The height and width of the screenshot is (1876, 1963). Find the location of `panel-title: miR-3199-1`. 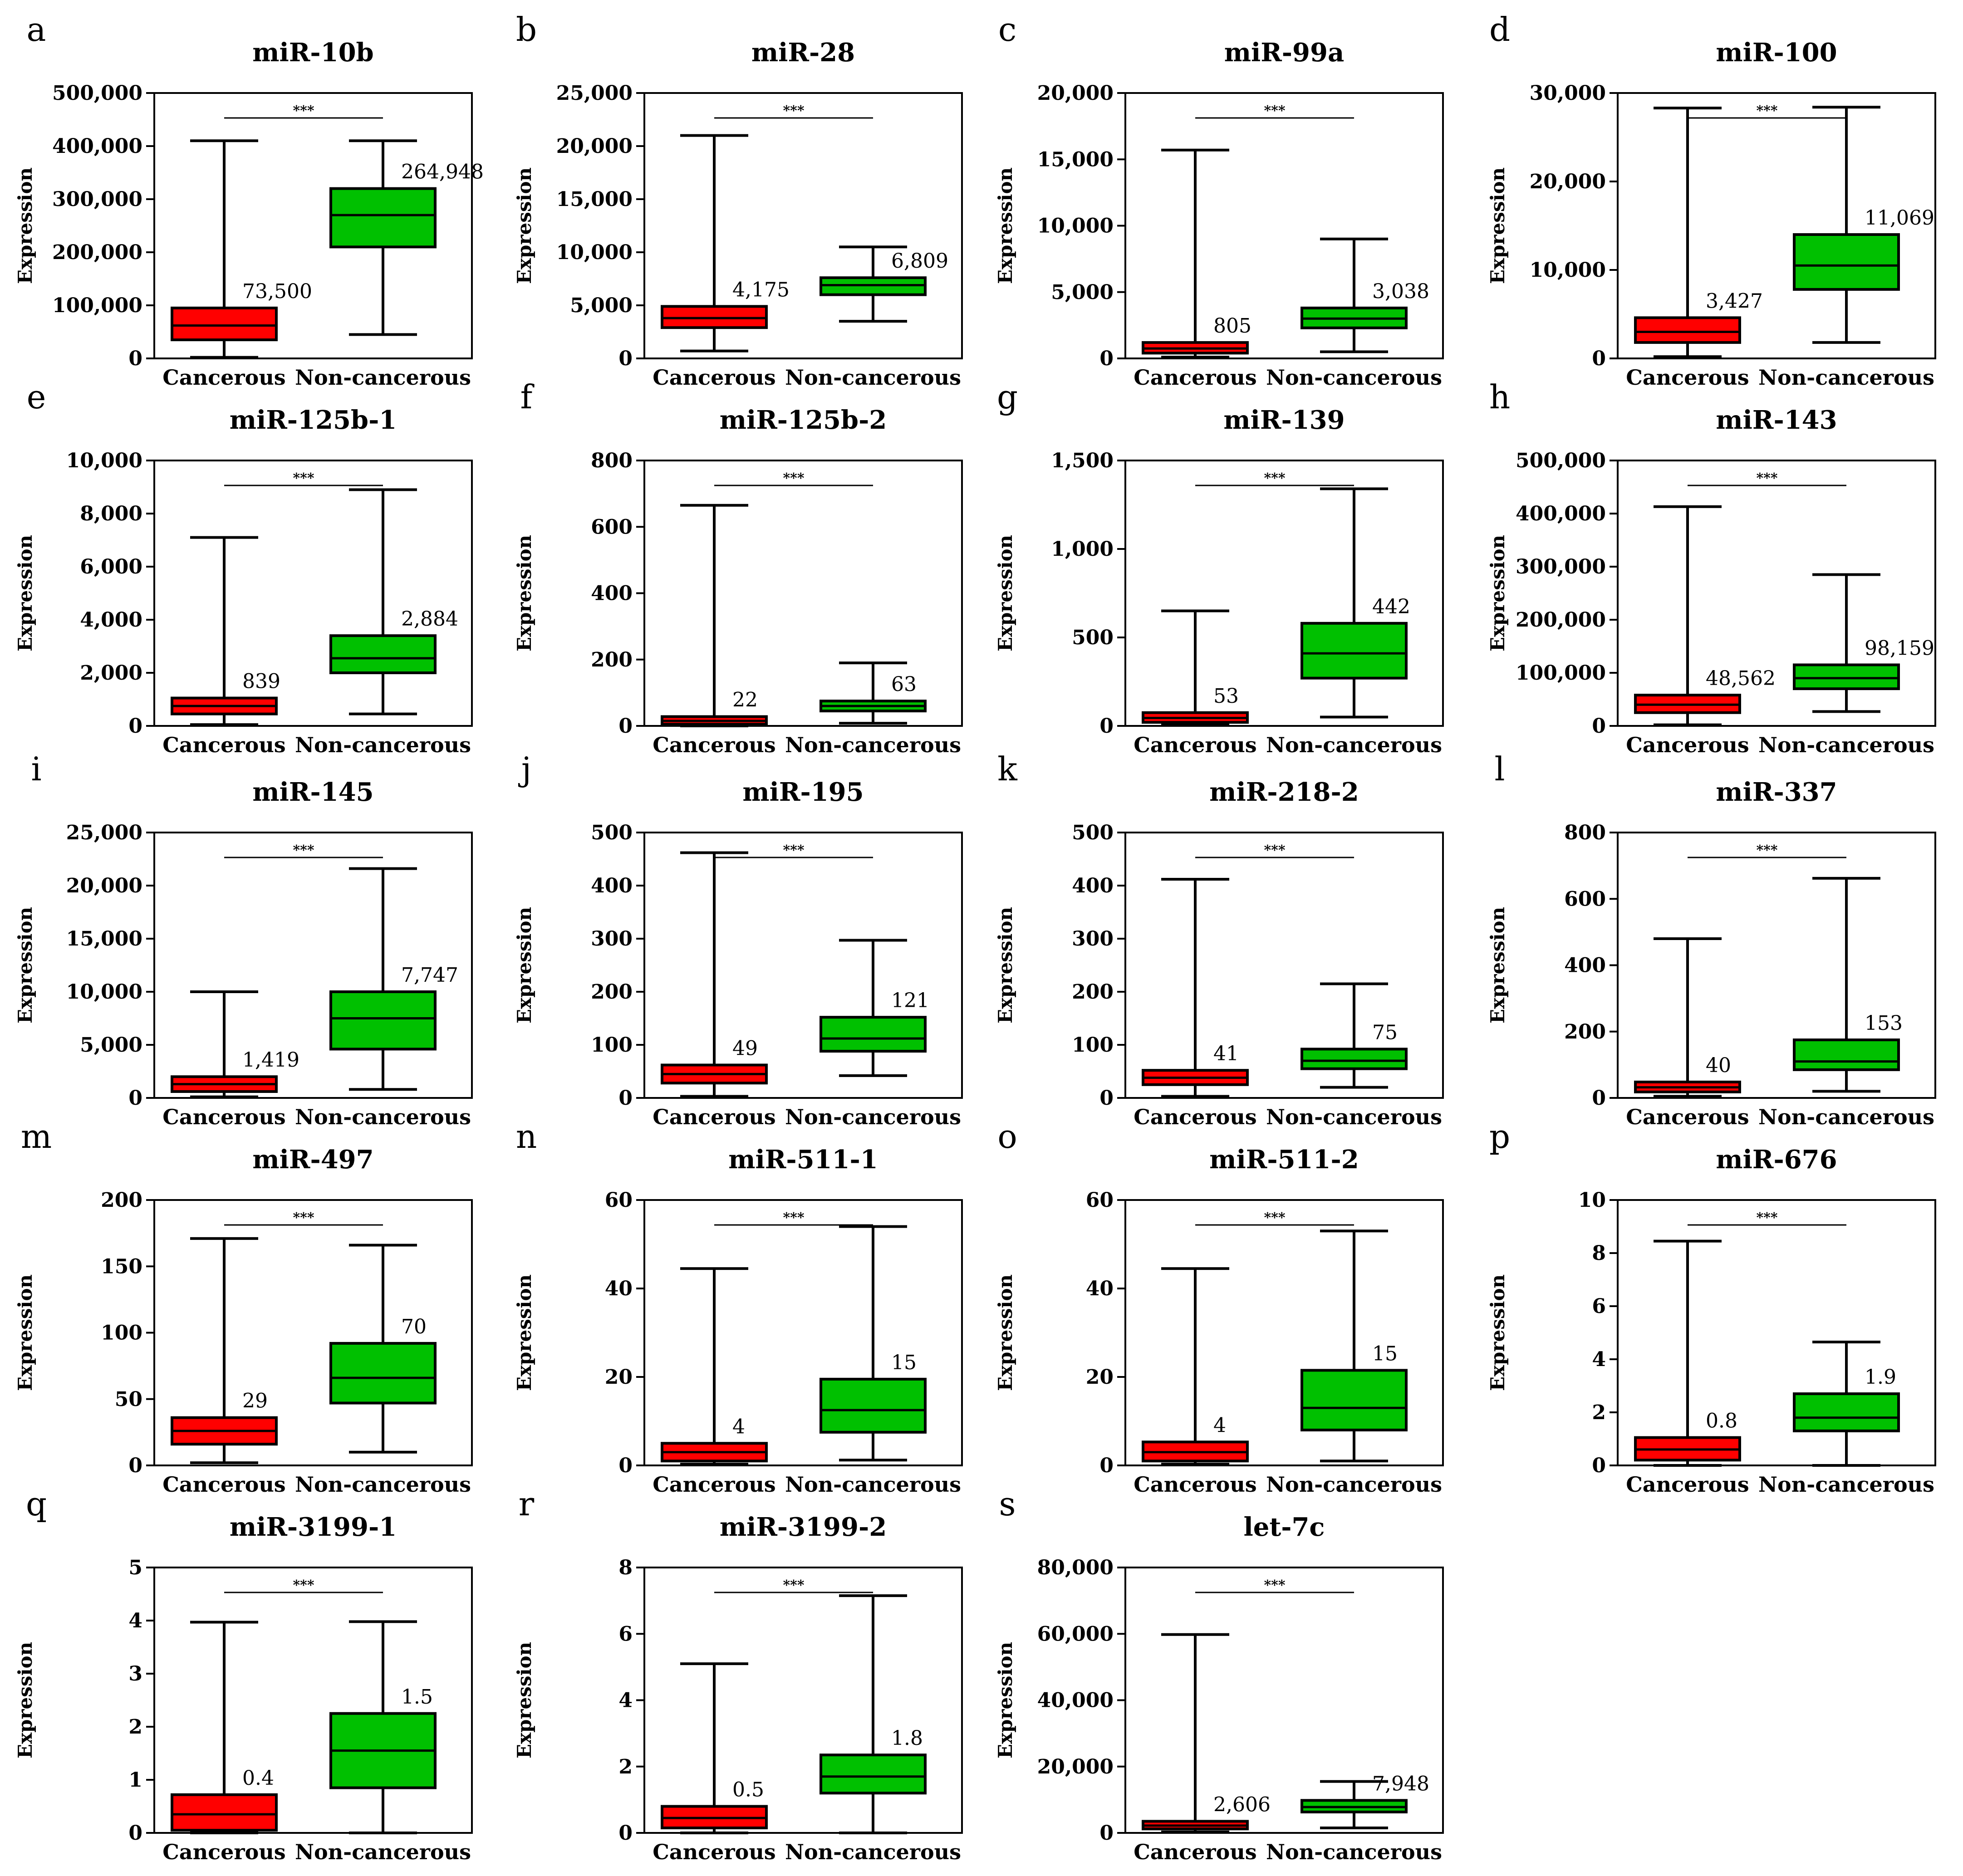

panel-title: miR-3199-1 is located at coordinates (313, 1527).